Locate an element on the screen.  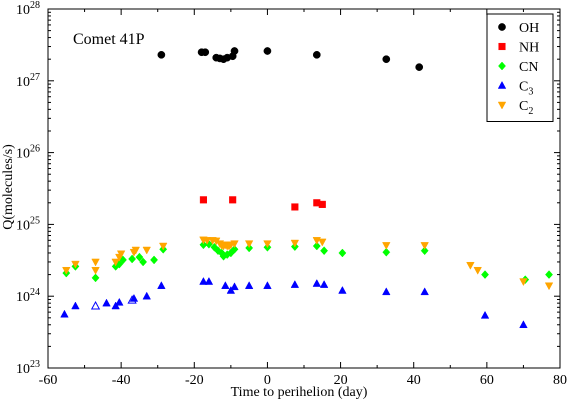
x-tick-label: -40 is located at coordinates (121, 380).